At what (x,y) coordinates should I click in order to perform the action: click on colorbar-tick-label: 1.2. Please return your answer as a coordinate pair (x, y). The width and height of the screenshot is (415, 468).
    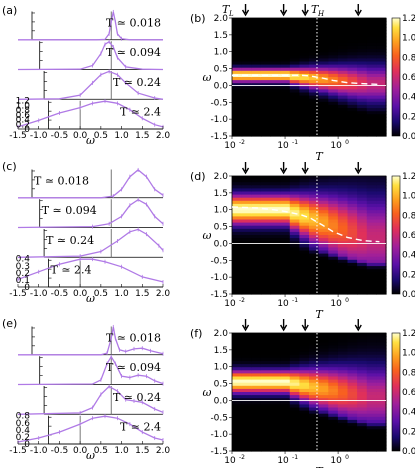
    Looking at the image, I should click on (408, 19).